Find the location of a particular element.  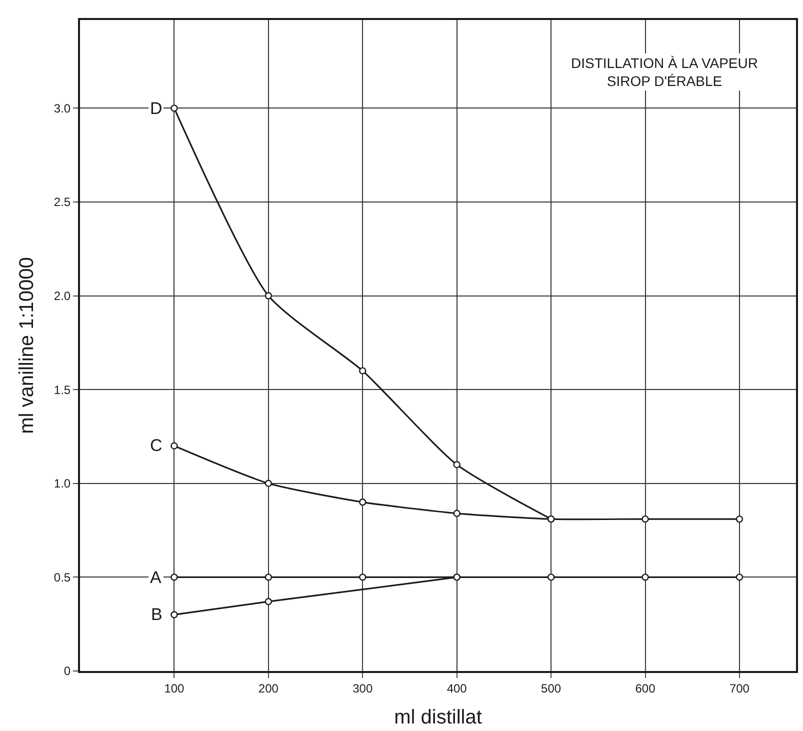

series-label: B is located at coordinates (156, 614).